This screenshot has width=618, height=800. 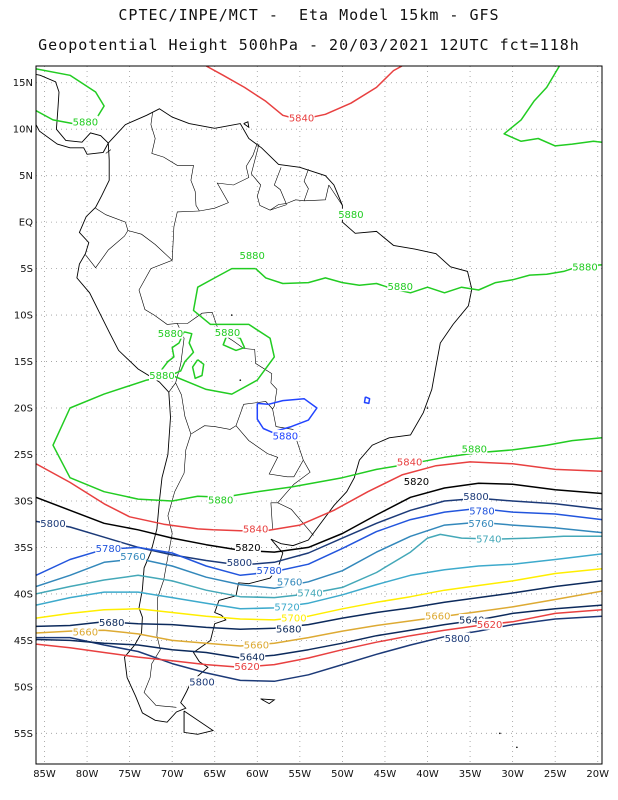 What do you see at coordinates (87, 774) in the screenshot?
I see `longitude-tick-label: 80W` at bounding box center [87, 774].